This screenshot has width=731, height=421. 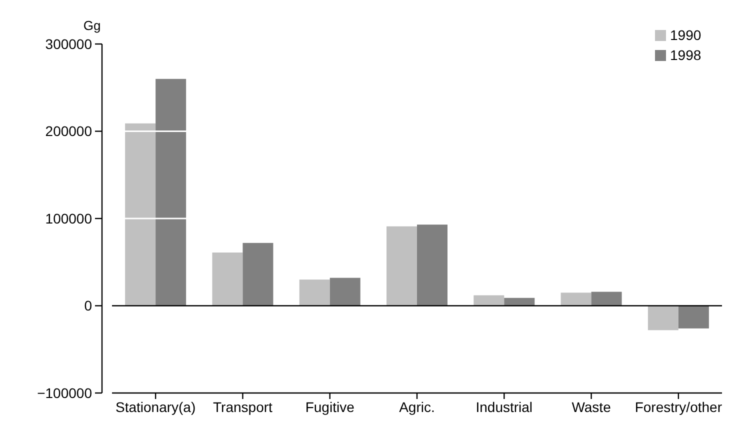 I want to click on legend-label: 1998, so click(x=686, y=55).